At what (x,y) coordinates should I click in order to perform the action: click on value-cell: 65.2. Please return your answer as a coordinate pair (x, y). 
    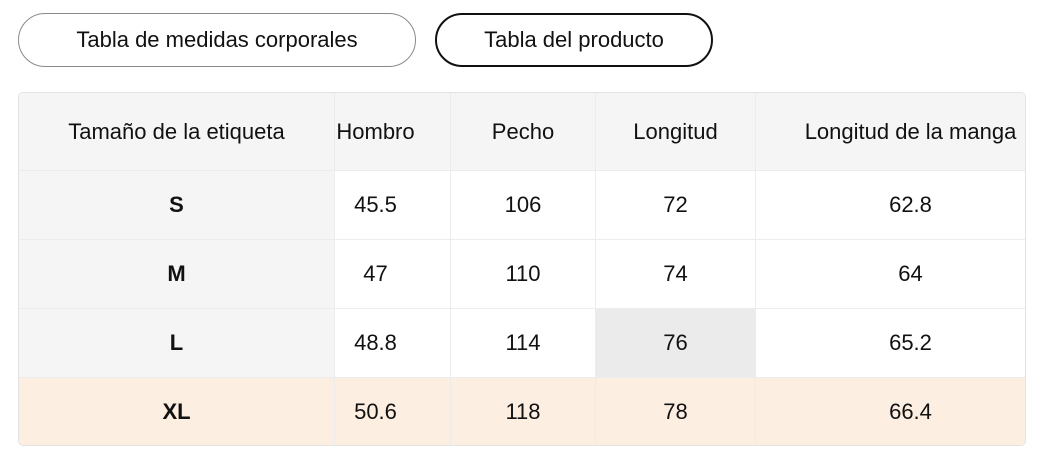
    Looking at the image, I should click on (890, 343).